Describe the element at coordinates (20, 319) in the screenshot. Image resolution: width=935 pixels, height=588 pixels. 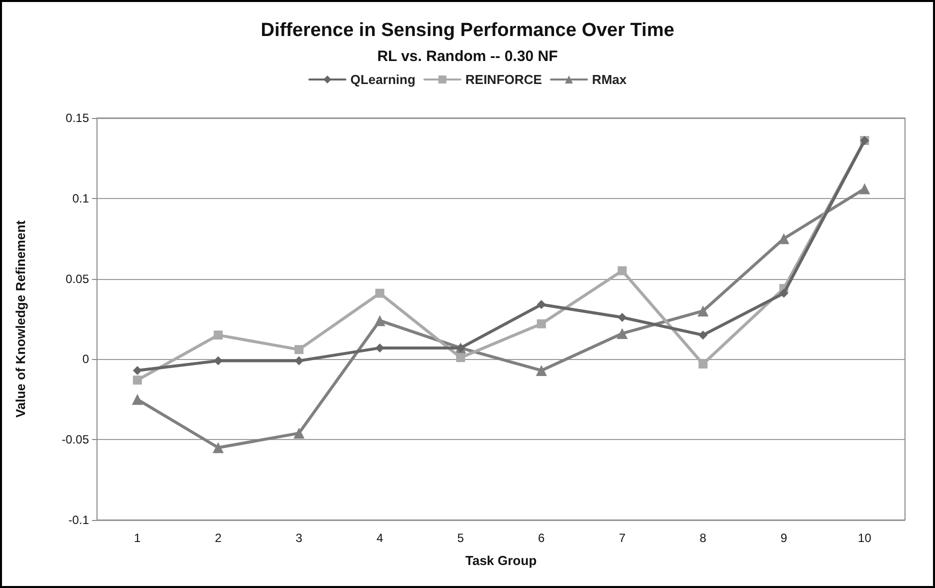
I see `y-axis-title: Value of Knowledge Refinement` at that location.